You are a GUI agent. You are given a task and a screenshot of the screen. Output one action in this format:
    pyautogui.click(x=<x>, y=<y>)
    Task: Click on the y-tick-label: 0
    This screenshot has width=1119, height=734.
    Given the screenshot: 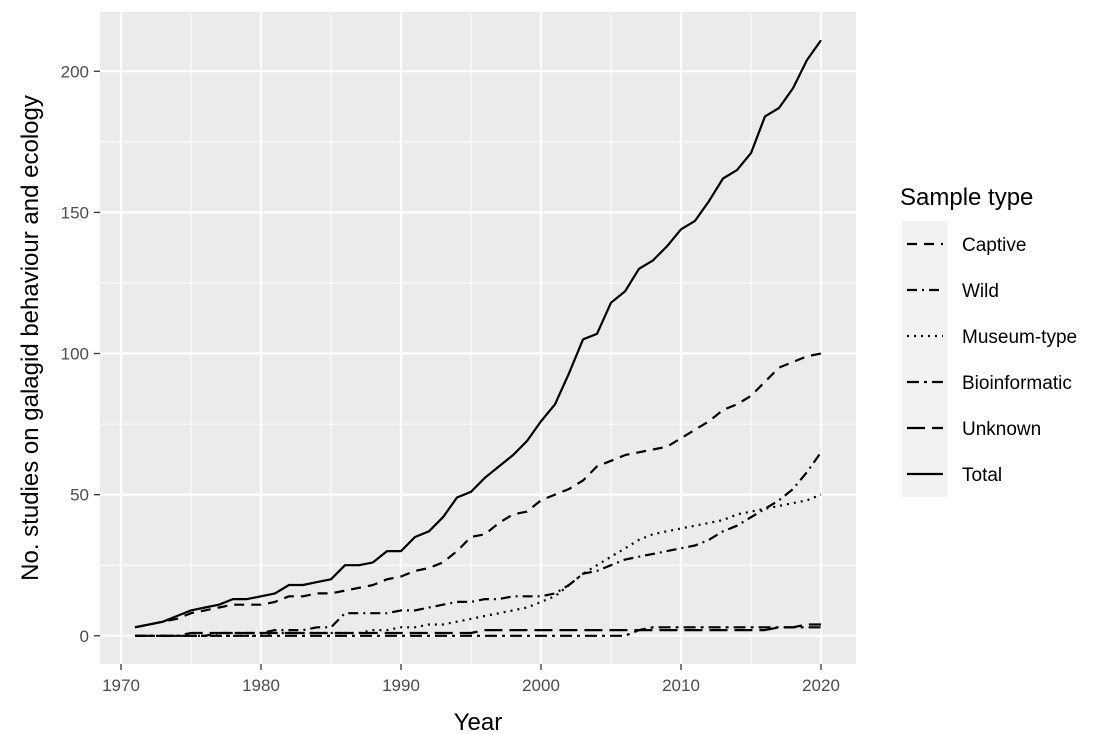 What is the action you would take?
    pyautogui.click(x=84, y=636)
    